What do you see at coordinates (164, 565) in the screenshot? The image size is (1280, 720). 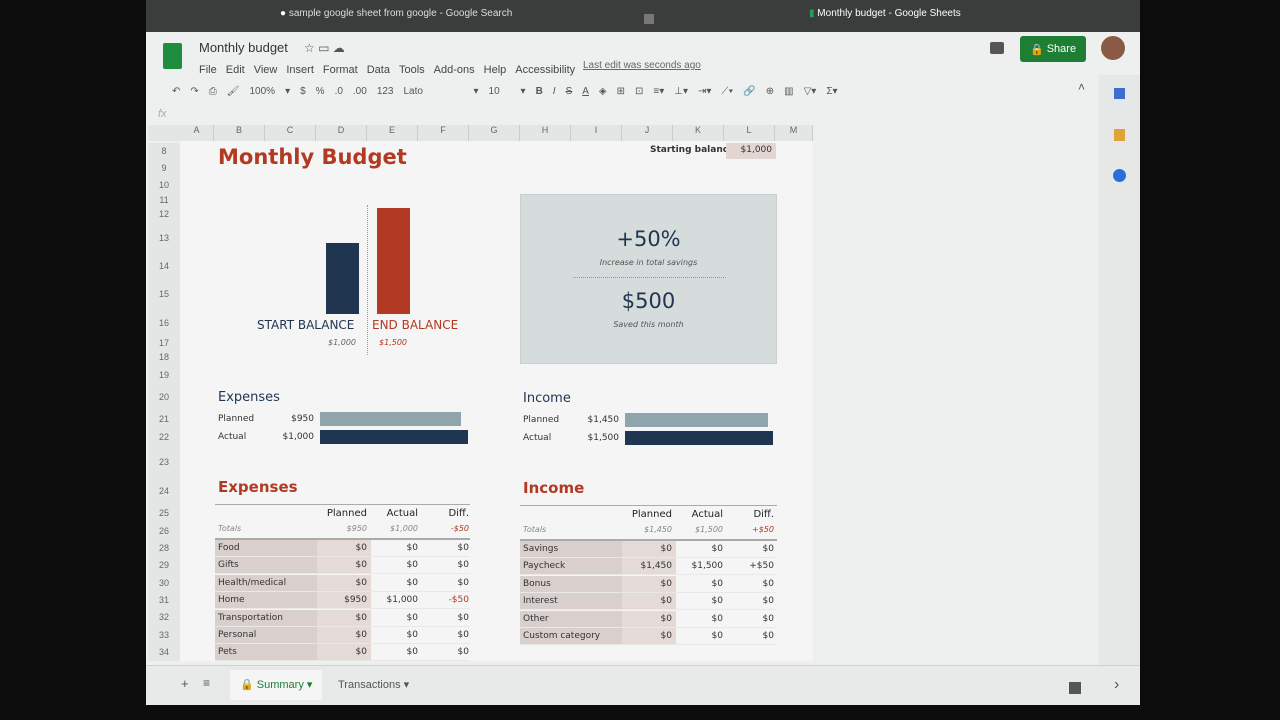 I see `row-header-29: 29` at bounding box center [164, 565].